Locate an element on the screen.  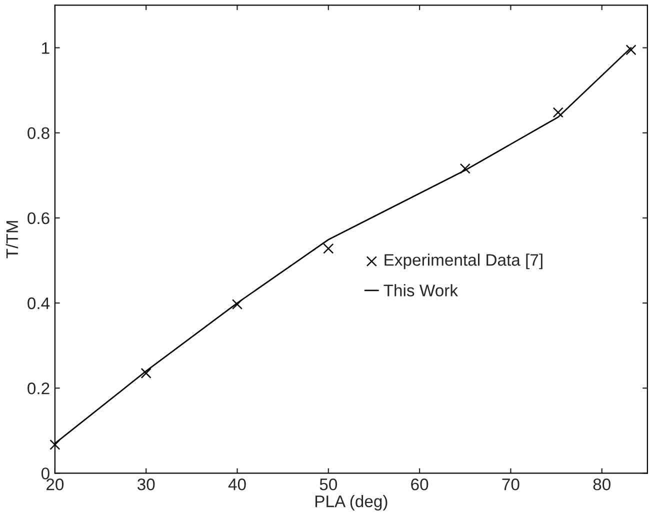
x-tick-label: 30 is located at coordinates (146, 484).